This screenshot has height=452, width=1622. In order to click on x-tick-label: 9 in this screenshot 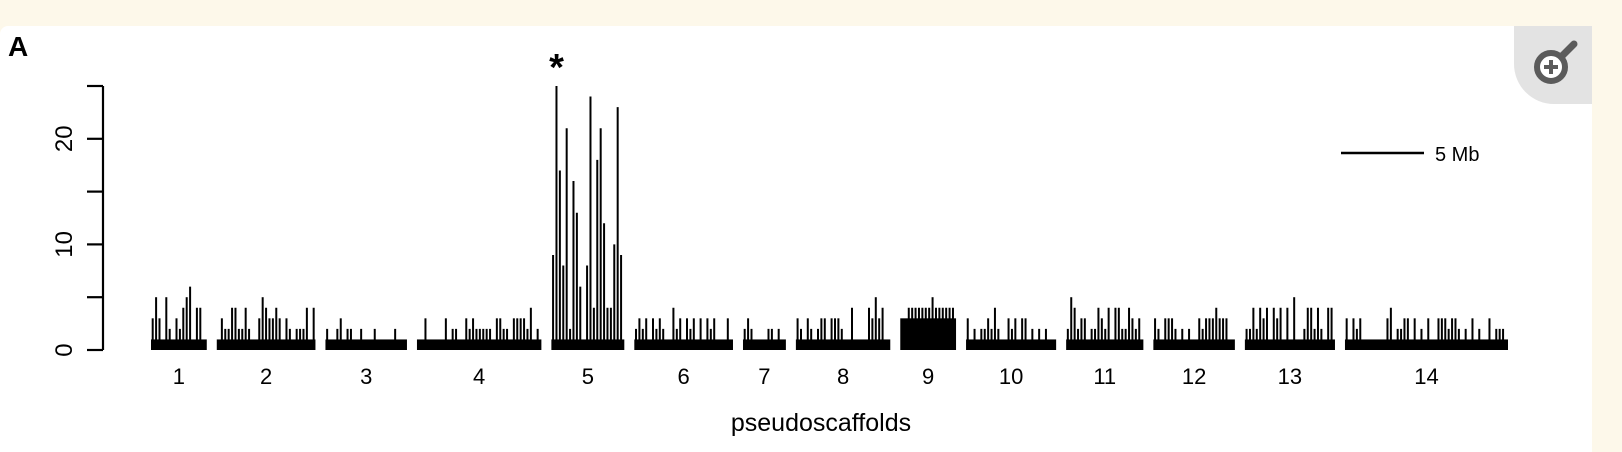, I will do `click(928, 376)`.